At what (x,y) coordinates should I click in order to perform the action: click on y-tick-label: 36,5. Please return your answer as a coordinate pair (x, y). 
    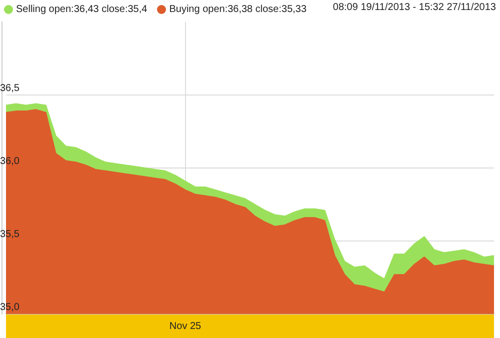
    Looking at the image, I should click on (10, 88).